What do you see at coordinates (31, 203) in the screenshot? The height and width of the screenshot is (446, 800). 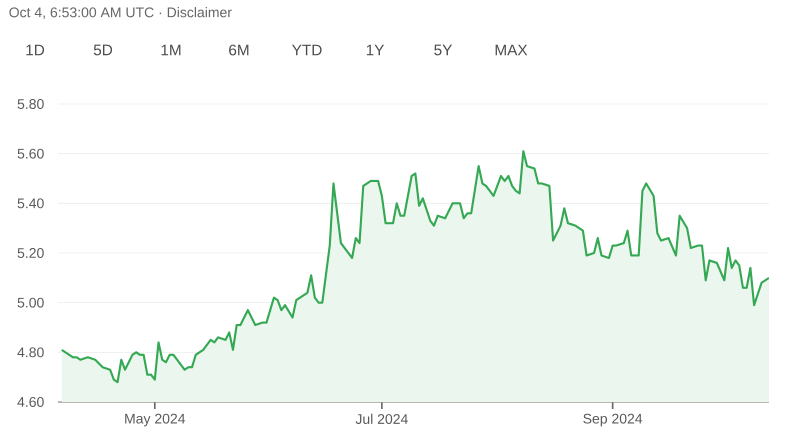 I see `y-tick-label: 5.40` at bounding box center [31, 203].